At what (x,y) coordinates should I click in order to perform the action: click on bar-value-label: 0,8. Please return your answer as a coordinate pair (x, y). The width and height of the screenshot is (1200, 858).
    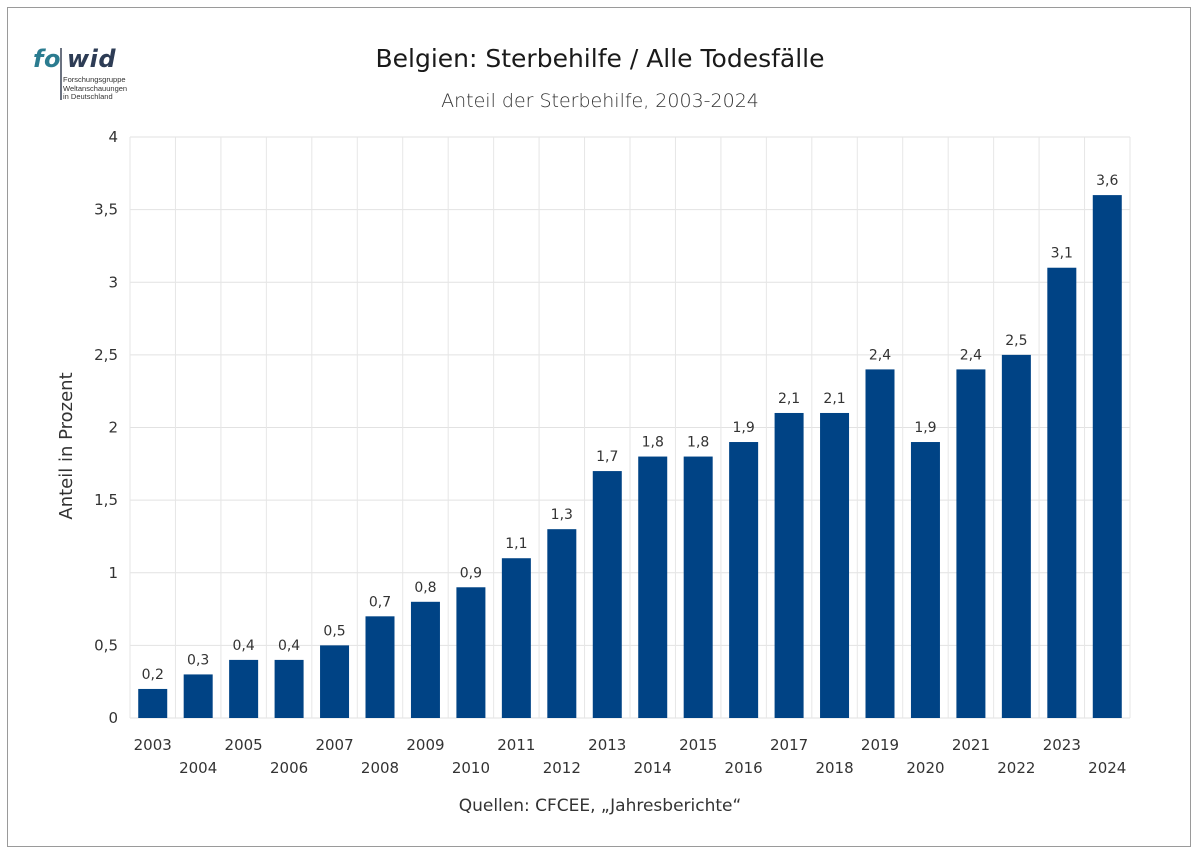
    Looking at the image, I should click on (425, 588).